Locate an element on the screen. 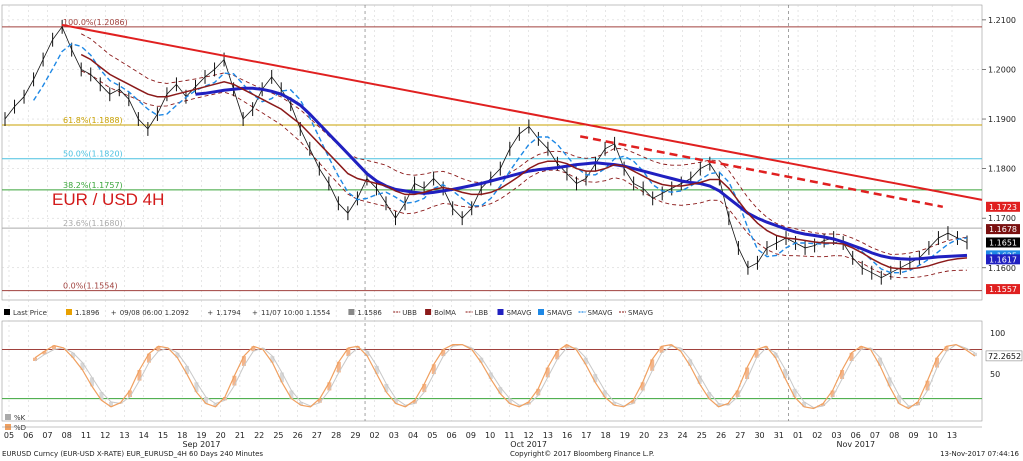  x-tick-label: 23 is located at coordinates (663, 435).